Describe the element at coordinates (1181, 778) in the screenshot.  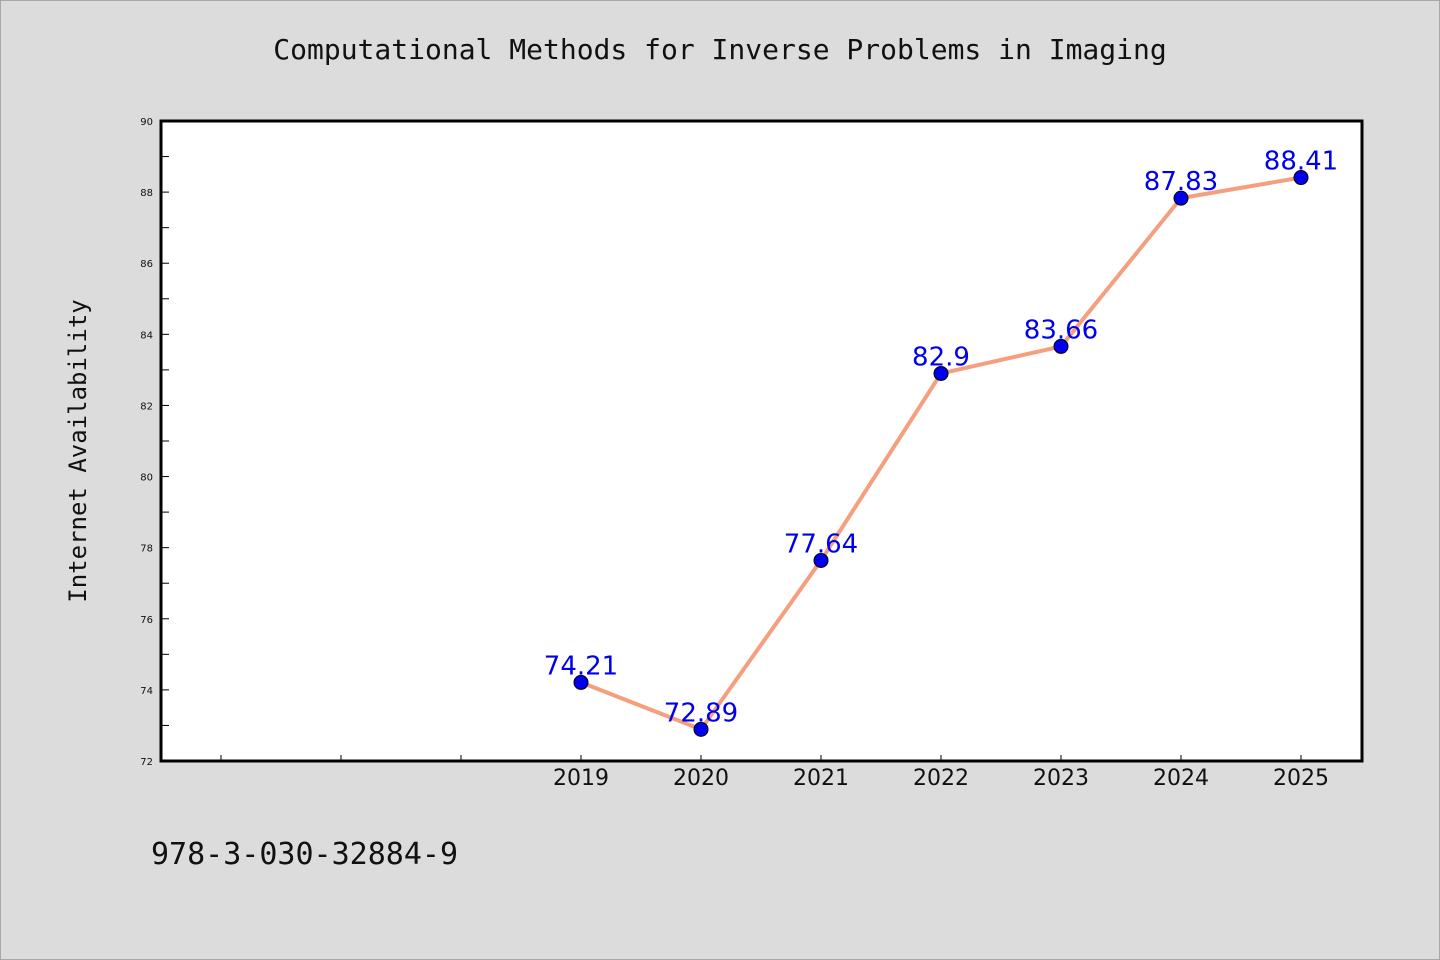
I see `x-tick-label: 2024` at that location.